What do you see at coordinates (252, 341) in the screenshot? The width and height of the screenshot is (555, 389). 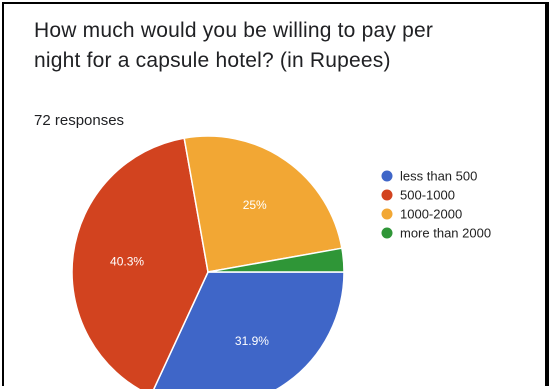 I see `slice-label-less-than-500: 31.9%` at bounding box center [252, 341].